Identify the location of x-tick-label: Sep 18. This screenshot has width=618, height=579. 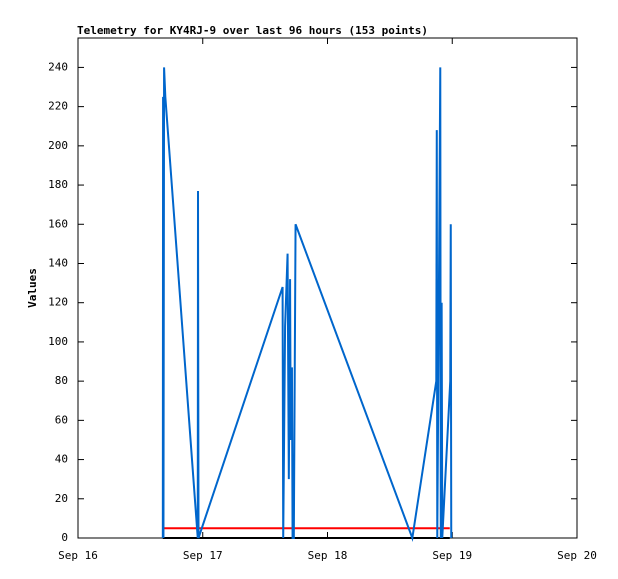
(328, 555).